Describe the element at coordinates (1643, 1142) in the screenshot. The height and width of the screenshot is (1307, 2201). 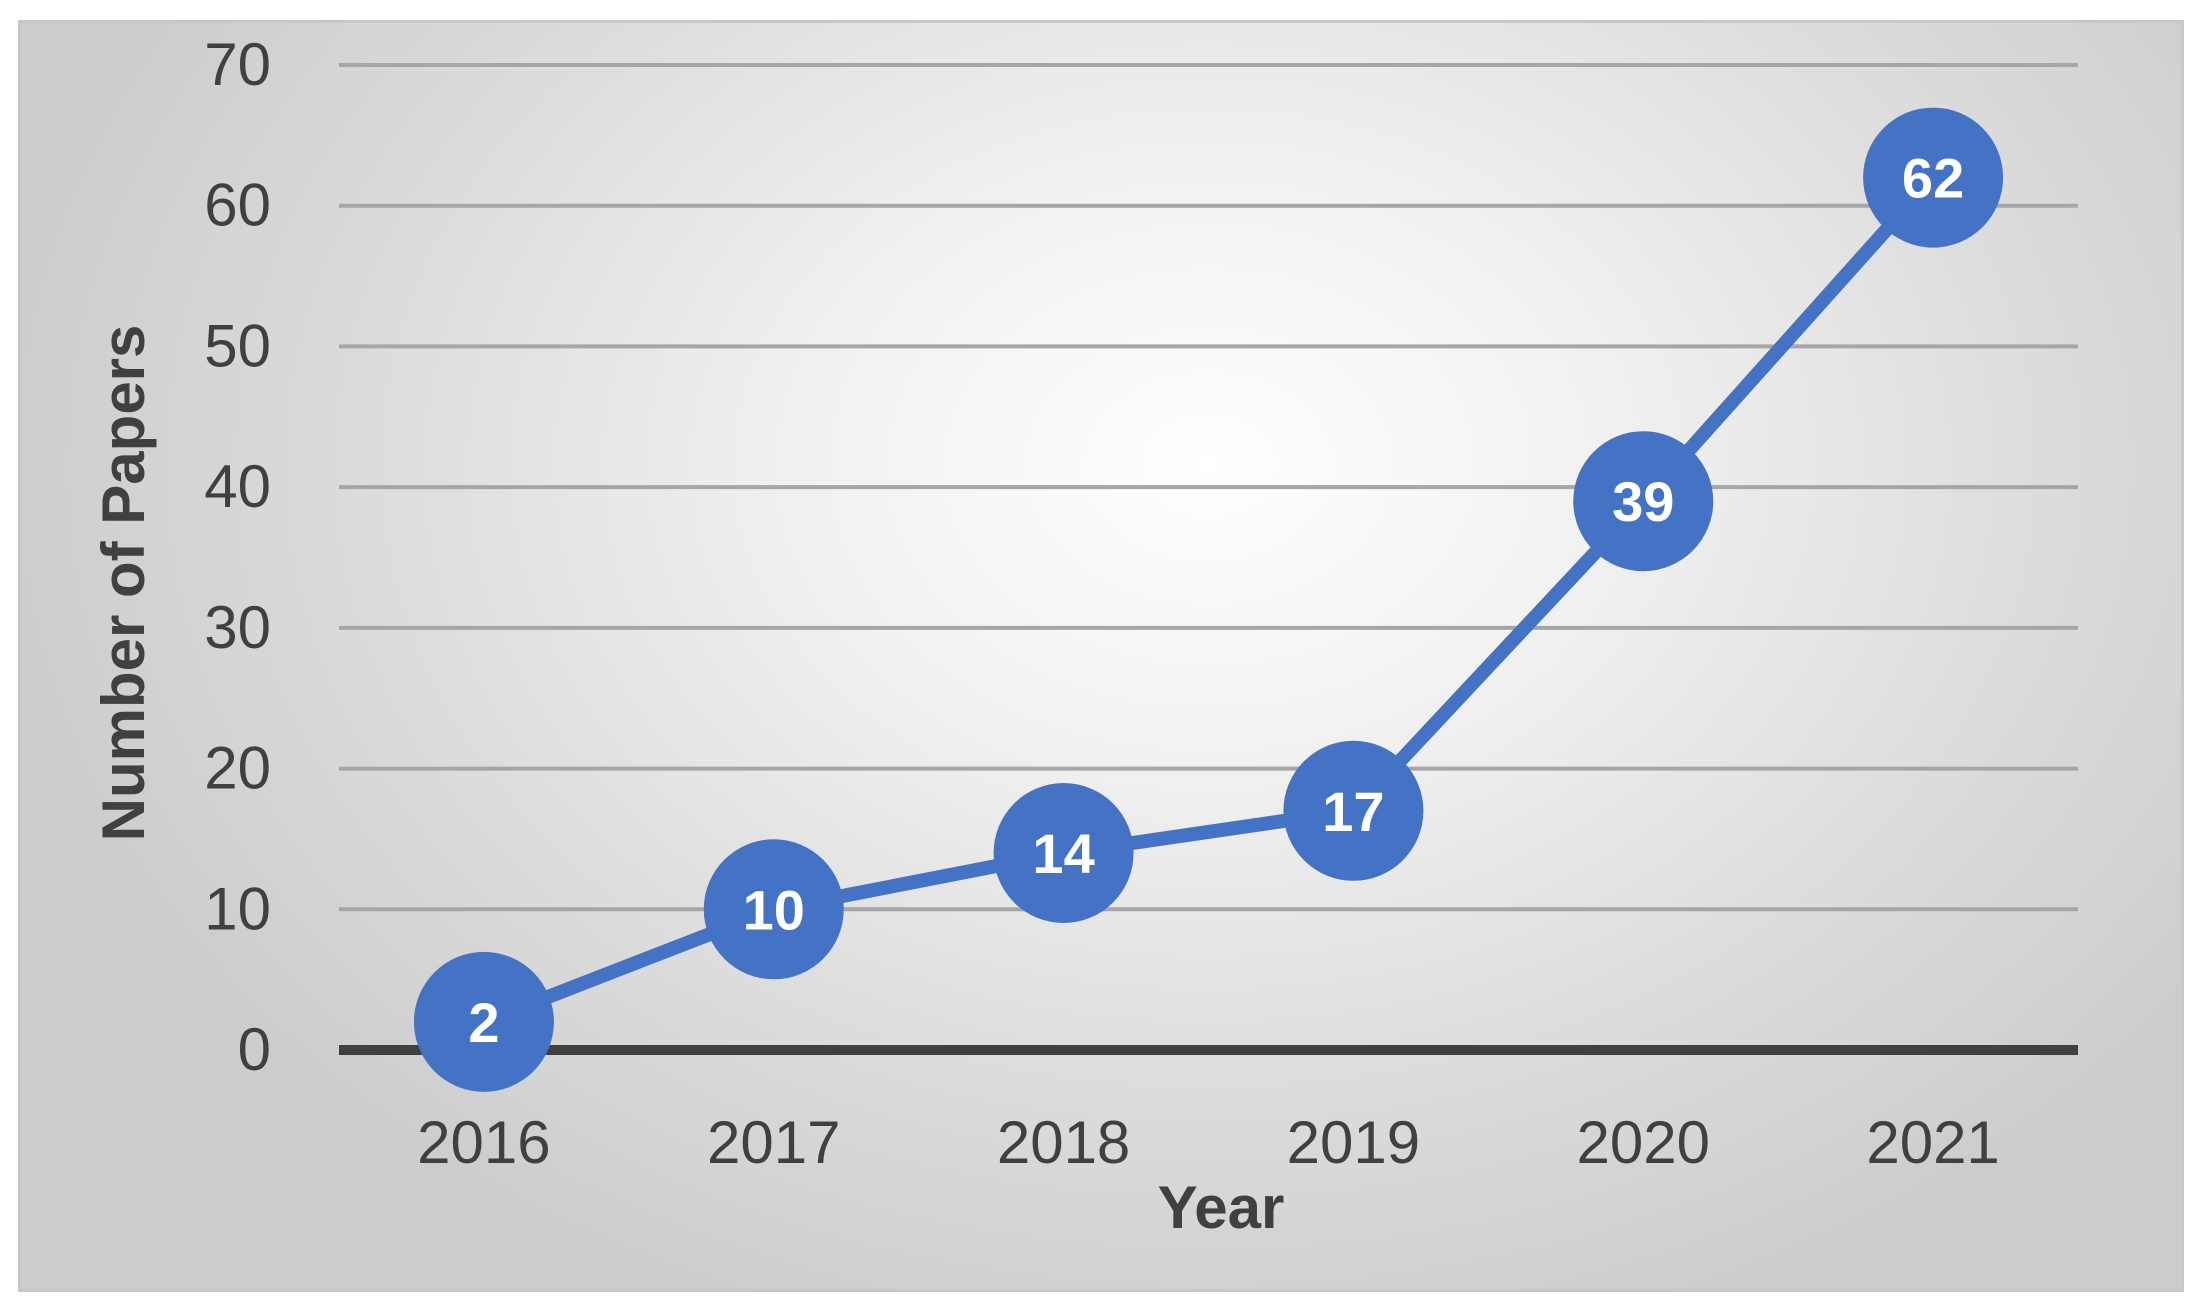
I see `x-tick-label: 2020` at that location.